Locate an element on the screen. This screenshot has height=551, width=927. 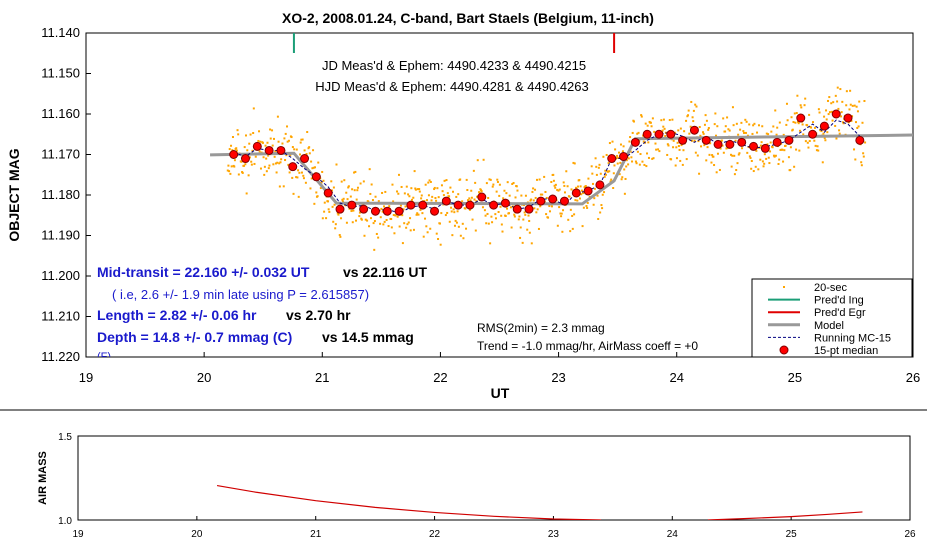
y-axis-label: OBJECT MAG is located at coordinates (14, 194).